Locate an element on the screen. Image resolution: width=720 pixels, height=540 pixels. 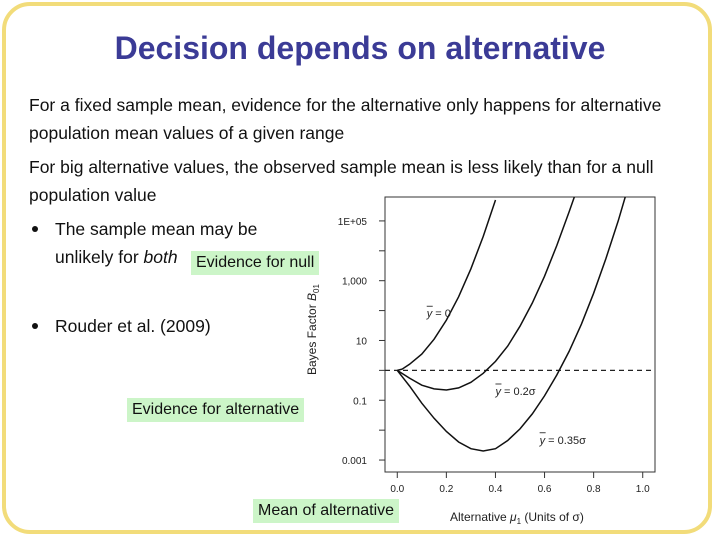
x-axis-label-sub: 1 is located at coordinates (519, 521).